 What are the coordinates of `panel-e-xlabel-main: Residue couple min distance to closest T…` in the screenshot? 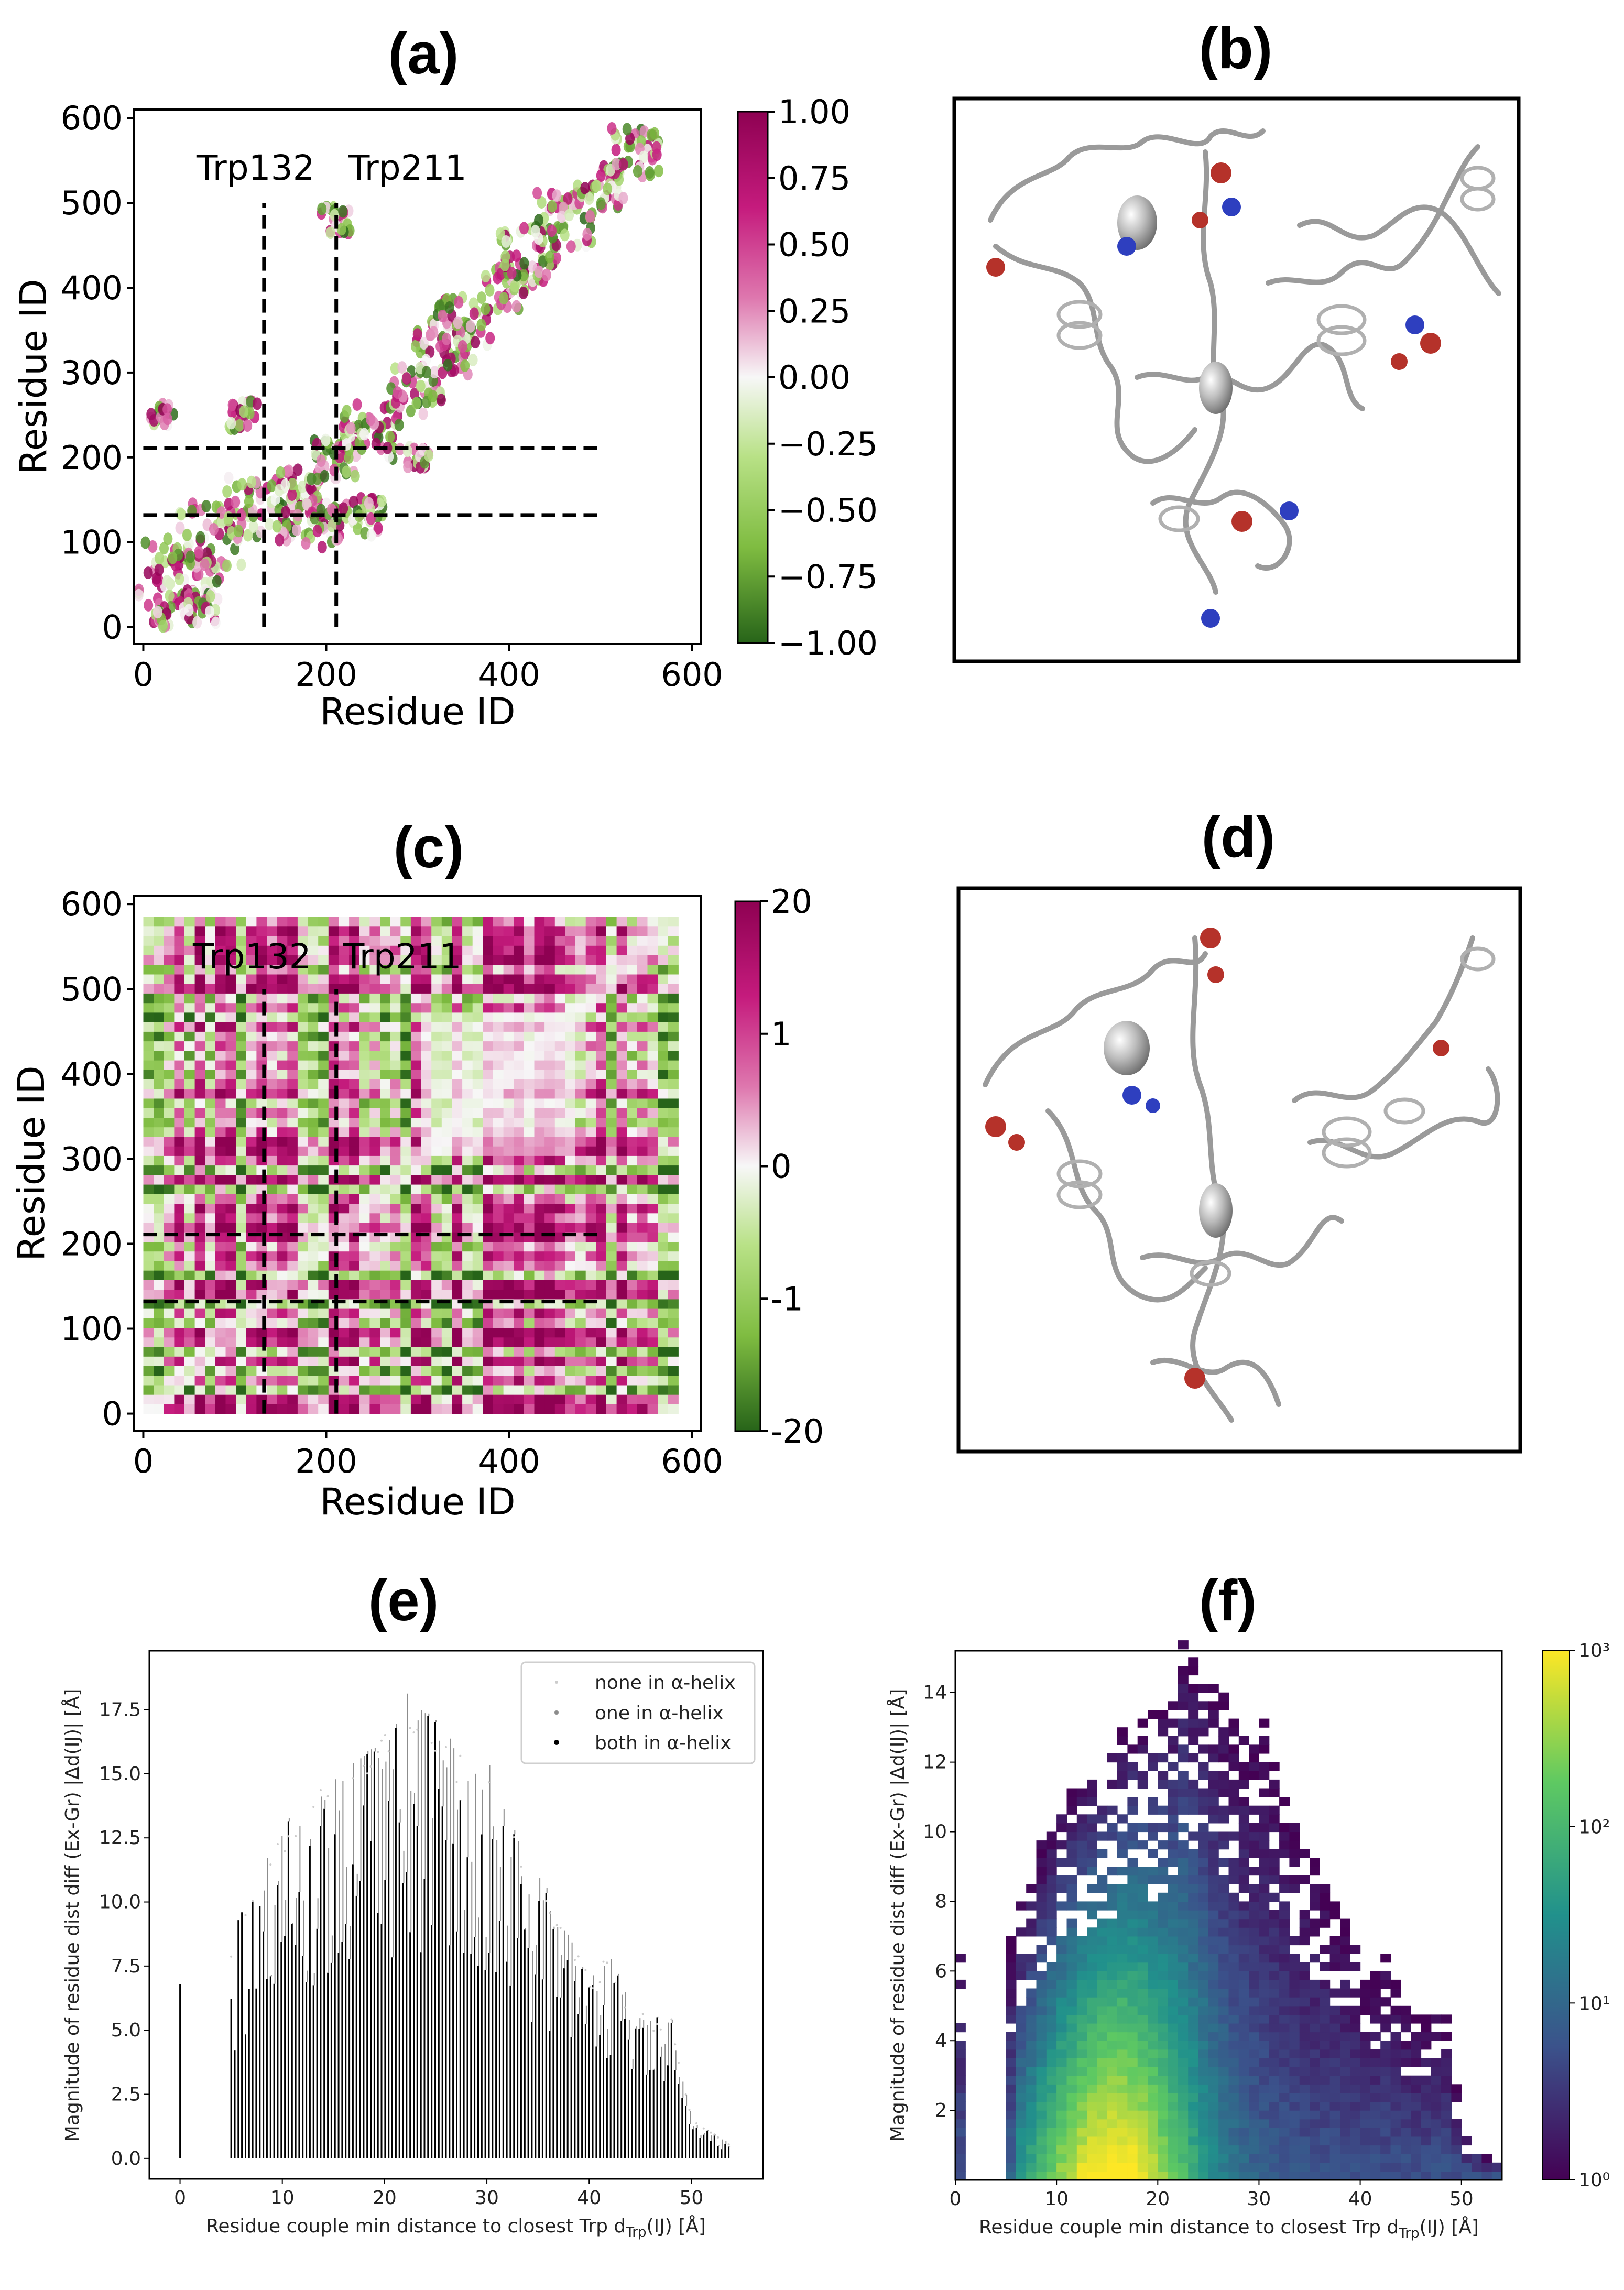 It's located at (416, 2226).